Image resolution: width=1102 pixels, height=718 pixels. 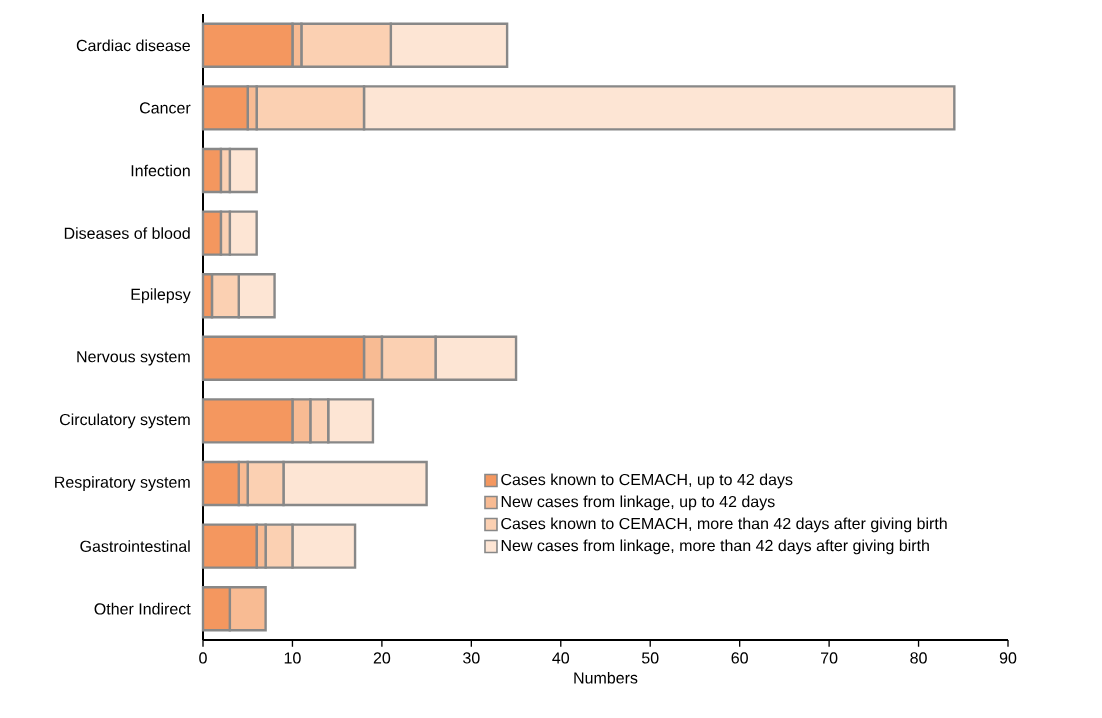 I want to click on legend-label: Cases known to CEMACH, up to 42 days, so click(x=647, y=481).